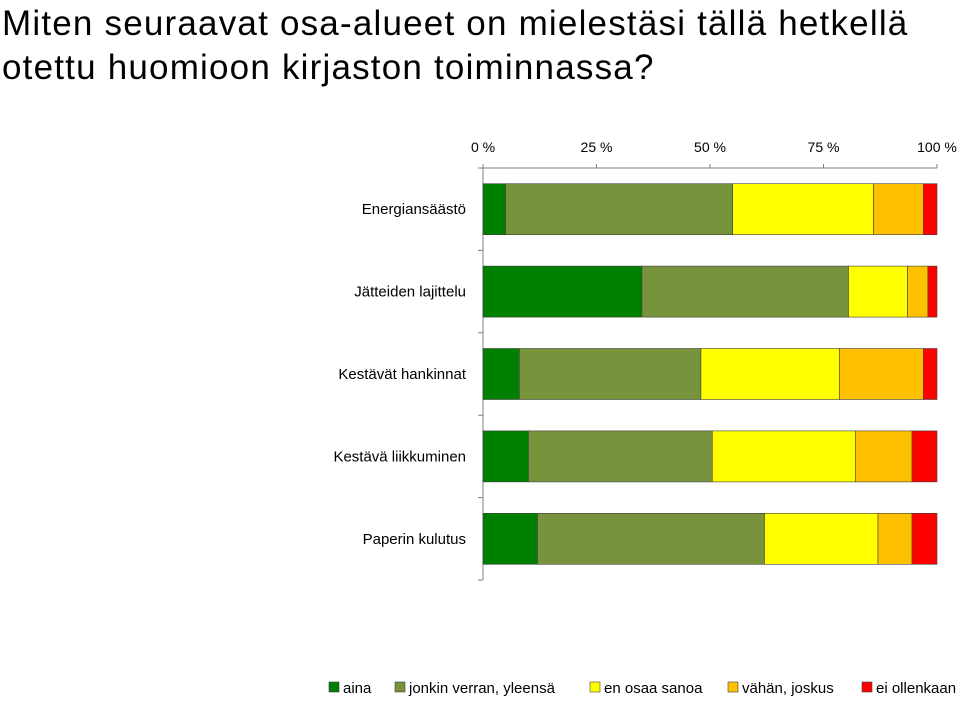 The width and height of the screenshot is (960, 703). Describe the element at coordinates (783, 456) in the screenshot. I see `bar-segment-en-osaa-sanoa-kestava-liikkuminen` at that location.